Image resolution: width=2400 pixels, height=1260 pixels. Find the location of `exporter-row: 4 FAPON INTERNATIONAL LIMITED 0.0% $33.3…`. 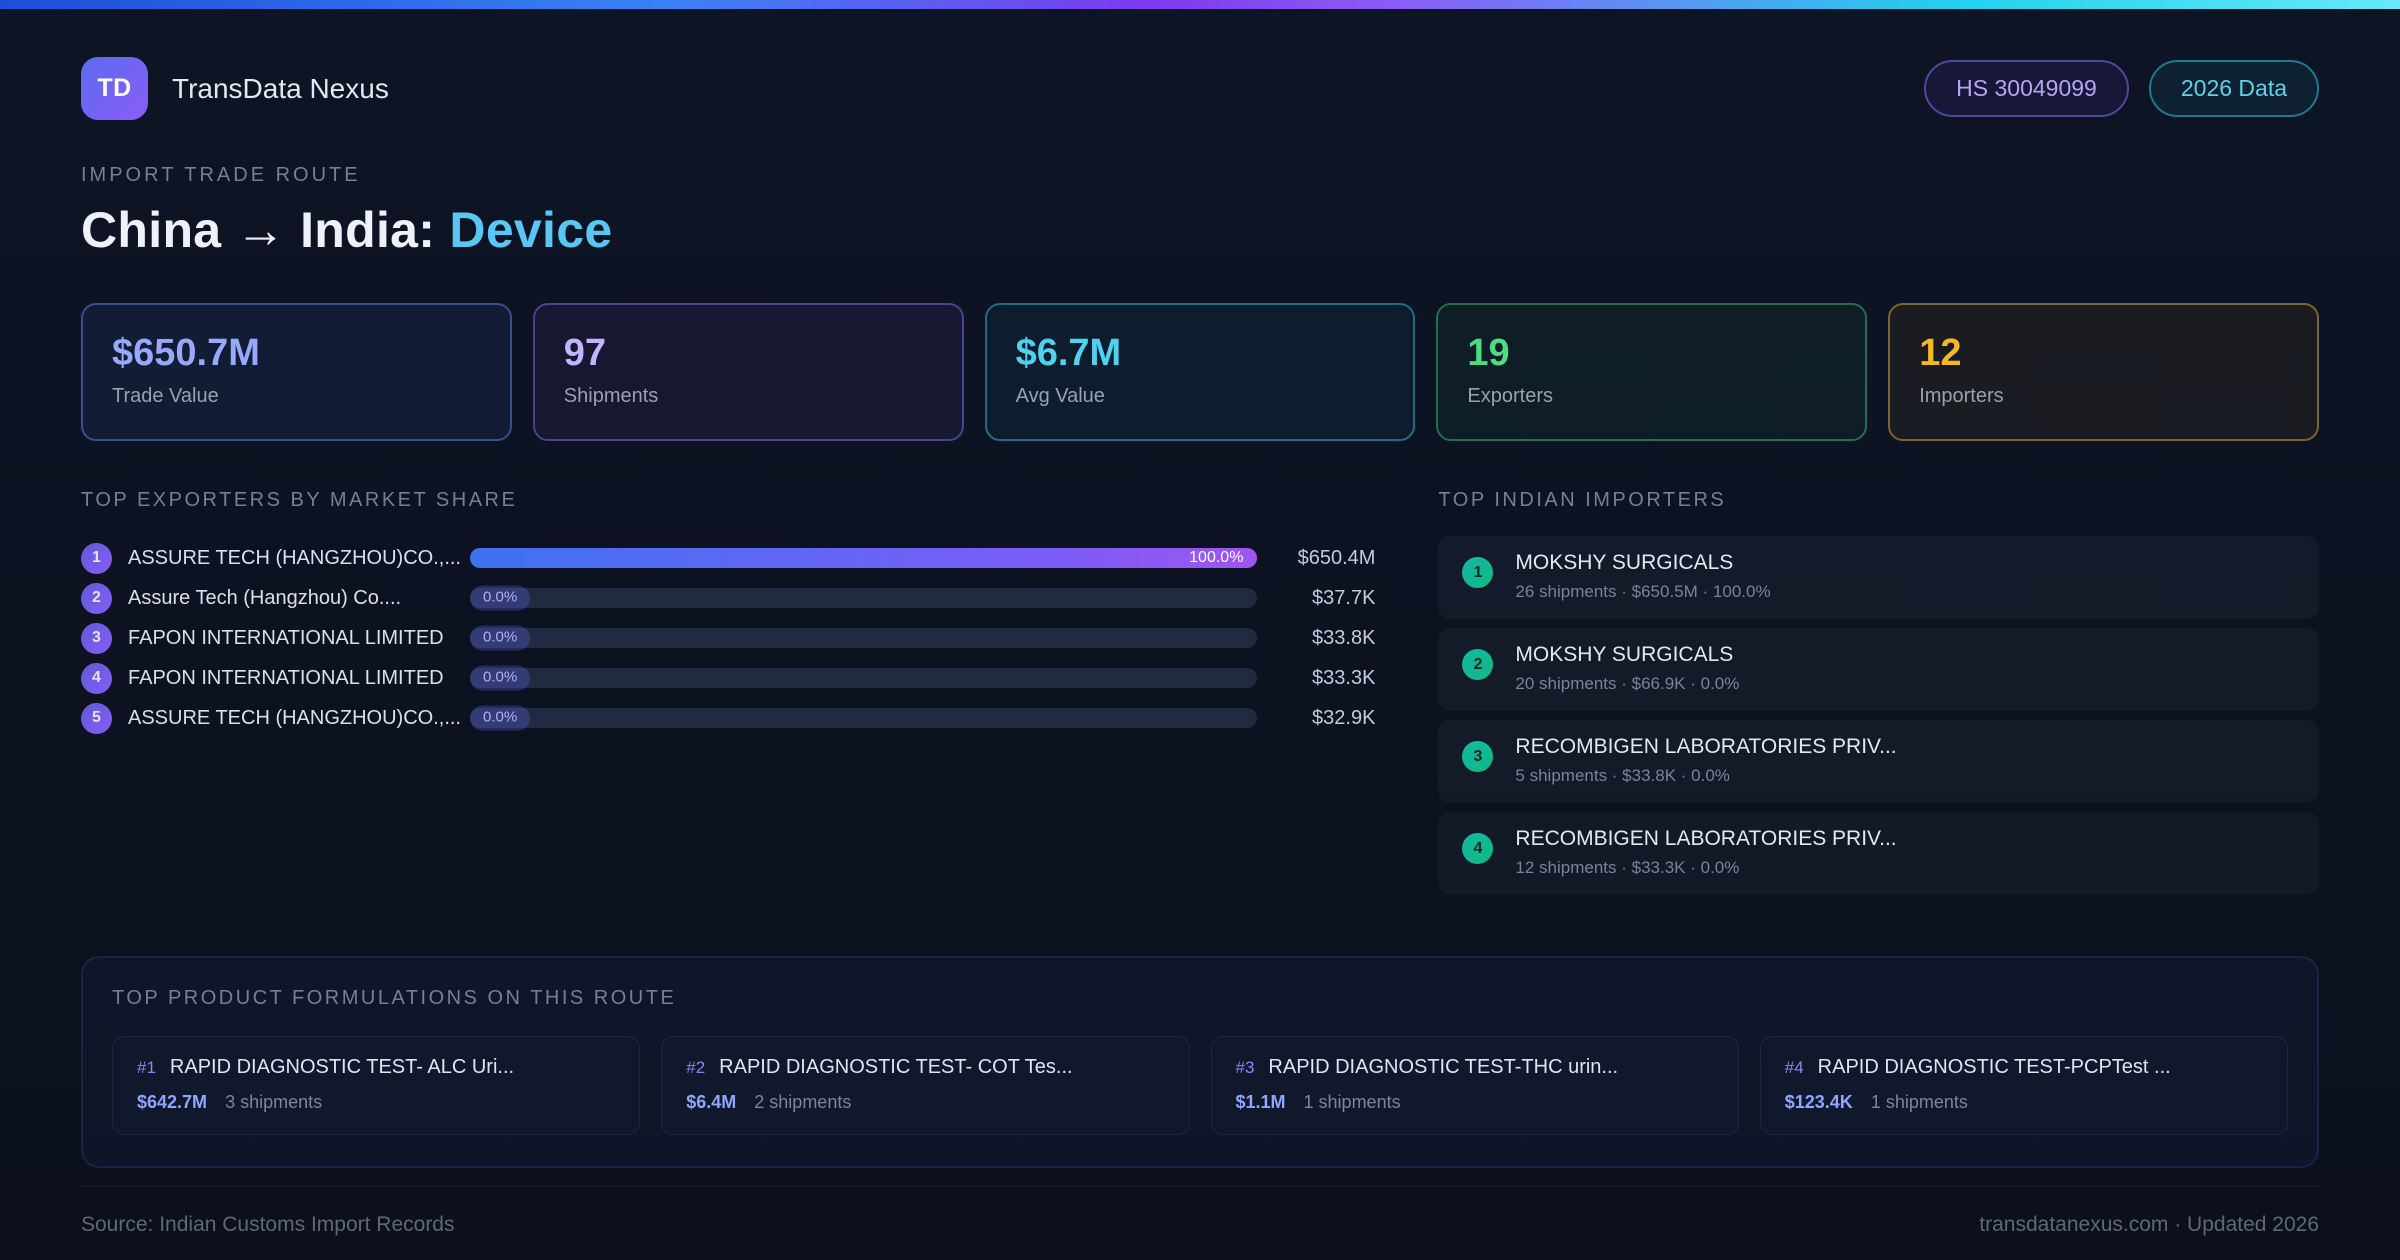

exporter-row: 4 FAPON INTERNATIONAL LIMITED 0.0% $33.3… is located at coordinates (728, 678).